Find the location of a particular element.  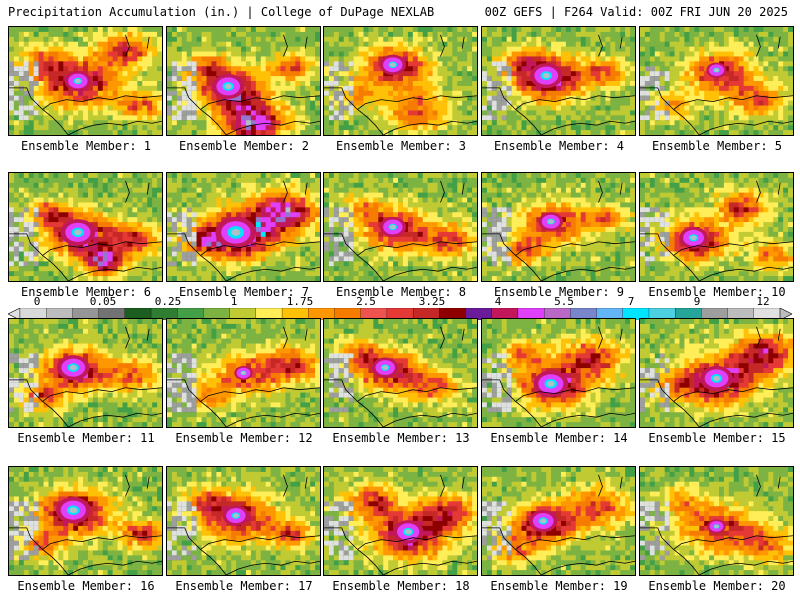

colorbar-tick-label: 7 is located at coordinates (631, 301).